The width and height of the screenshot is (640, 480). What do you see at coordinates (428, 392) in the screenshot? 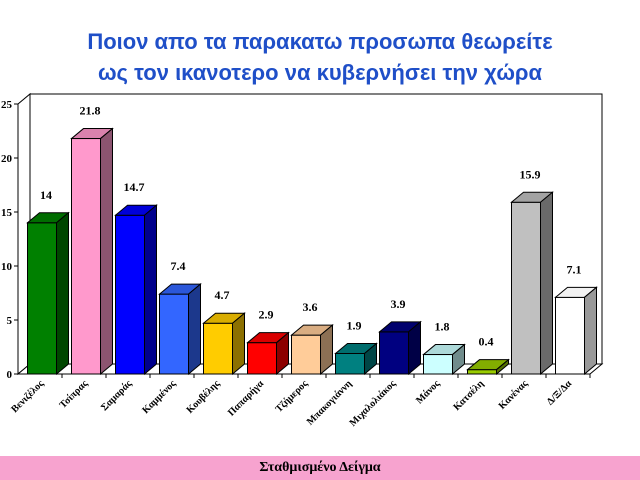
I see `x-tick-label: Μάνος` at bounding box center [428, 392].